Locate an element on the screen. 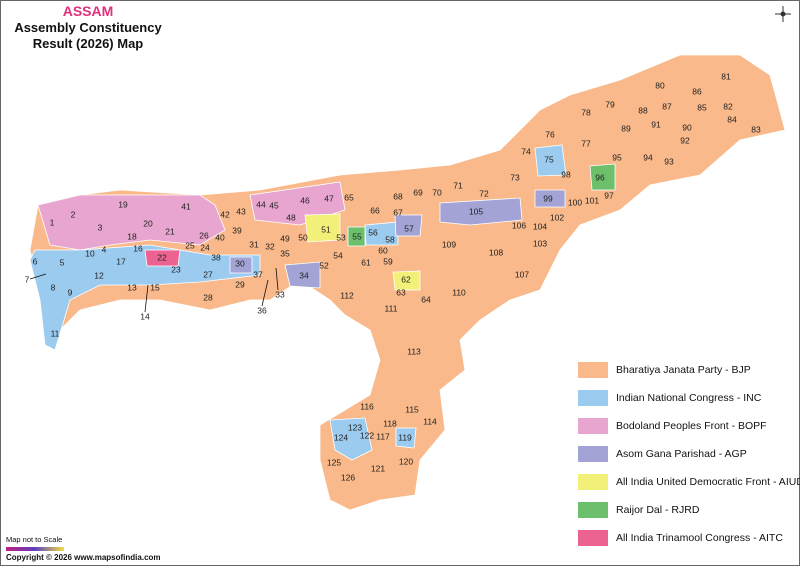 The width and height of the screenshot is (800, 566). constituency-number: 68 is located at coordinates (398, 196).